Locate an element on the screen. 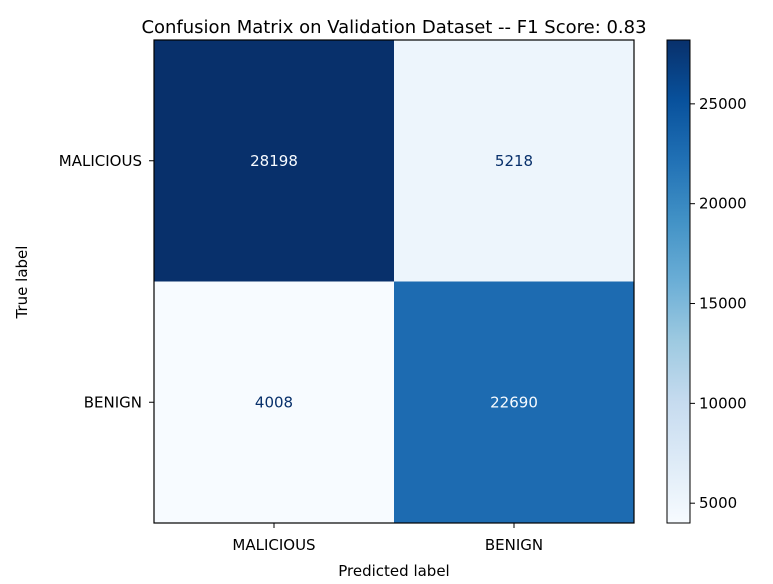 The image size is (773, 584). cell-value-label: 22690 is located at coordinates (514, 402).